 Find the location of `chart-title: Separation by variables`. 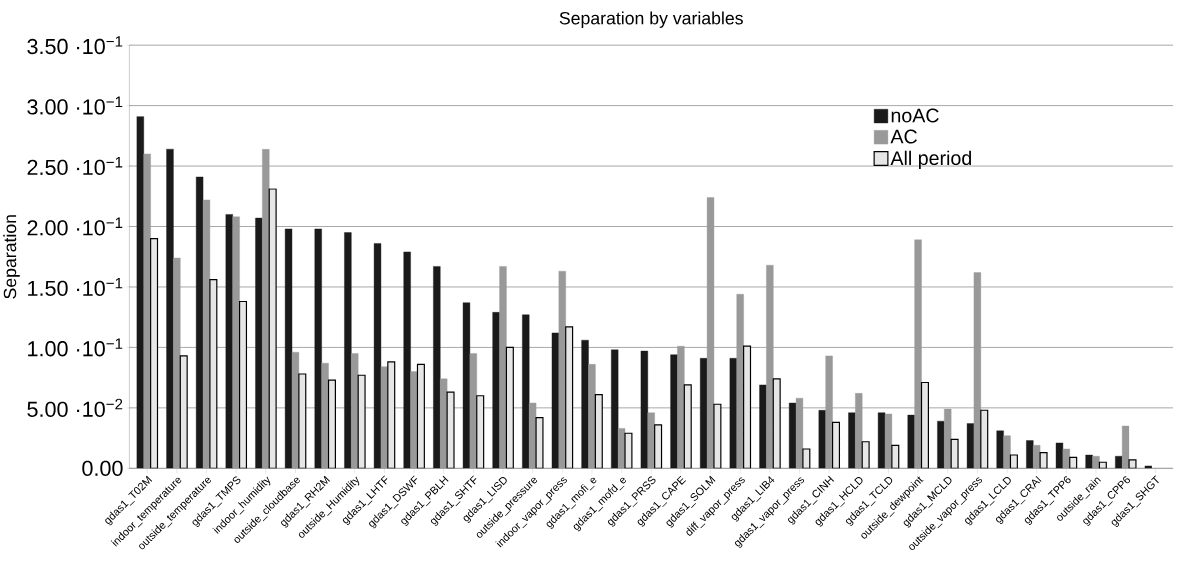

chart-title: Separation by variables is located at coordinates (651, 19).